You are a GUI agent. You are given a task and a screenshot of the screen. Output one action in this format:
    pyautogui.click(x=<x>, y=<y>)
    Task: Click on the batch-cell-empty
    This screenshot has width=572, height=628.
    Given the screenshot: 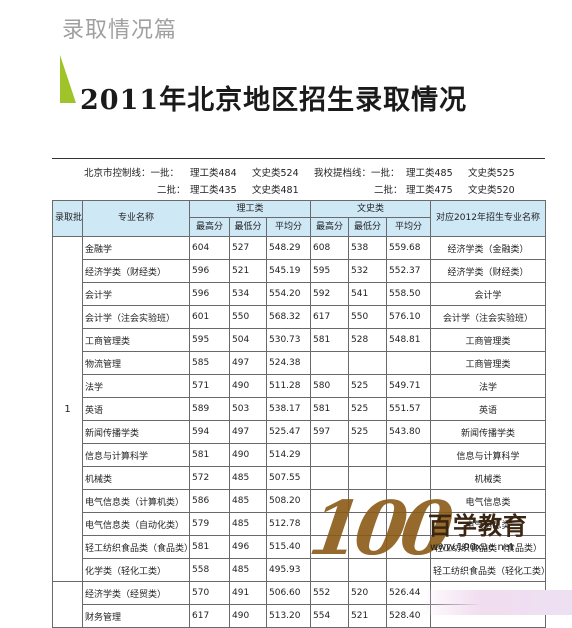 What is the action you would take?
    pyautogui.click(x=67, y=604)
    